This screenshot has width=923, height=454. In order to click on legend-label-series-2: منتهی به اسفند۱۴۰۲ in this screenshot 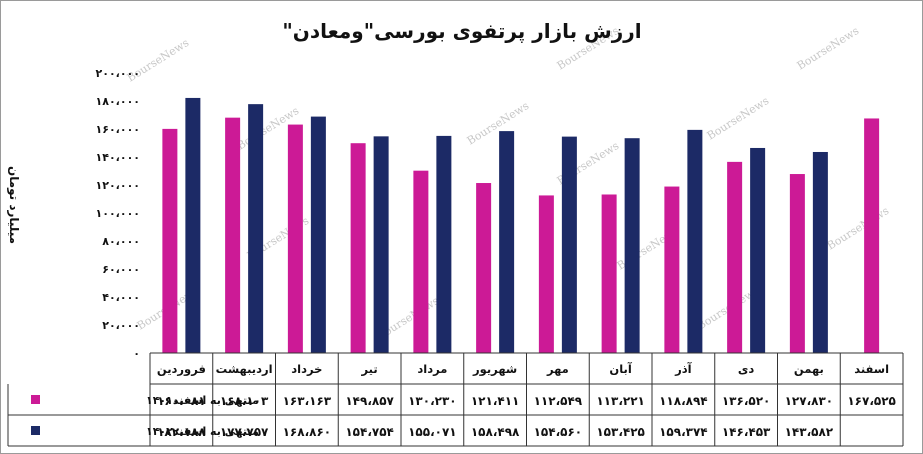, I will do `click(202, 431)`.